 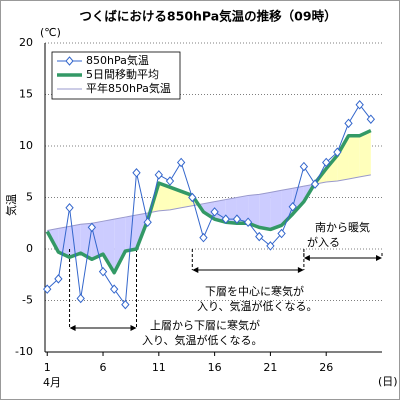 I want to click on annotation: が入る, so click(x=323, y=242).